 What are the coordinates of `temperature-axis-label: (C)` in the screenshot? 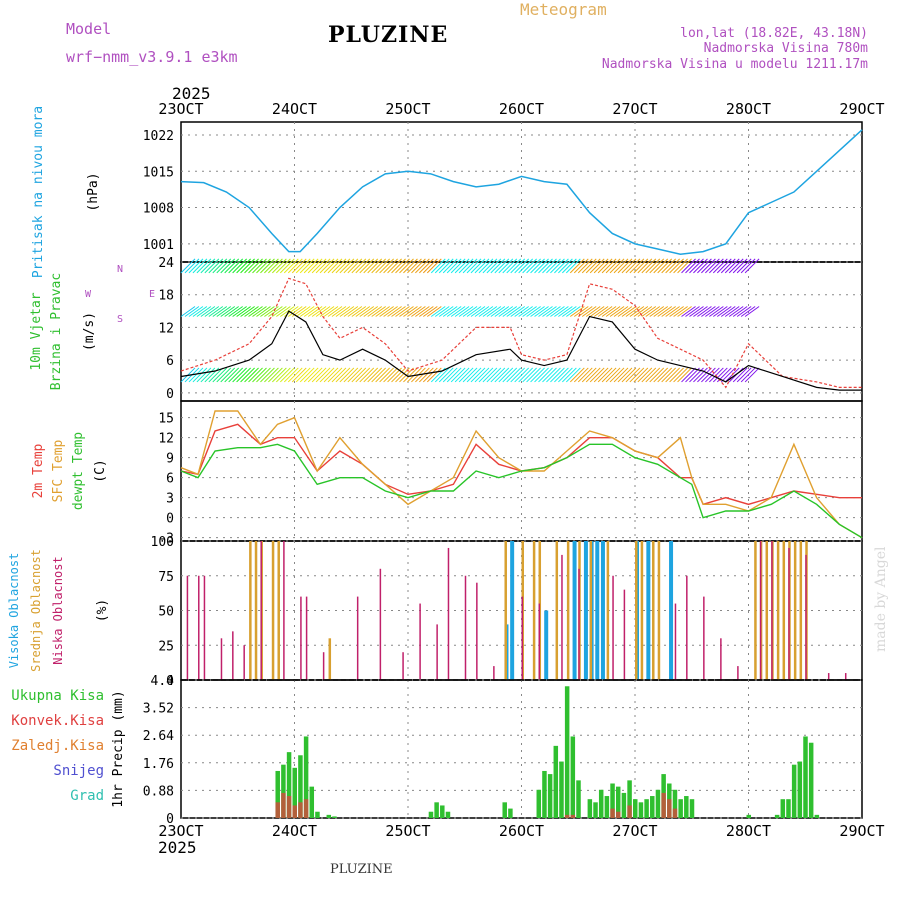 It's located at (100, 470).